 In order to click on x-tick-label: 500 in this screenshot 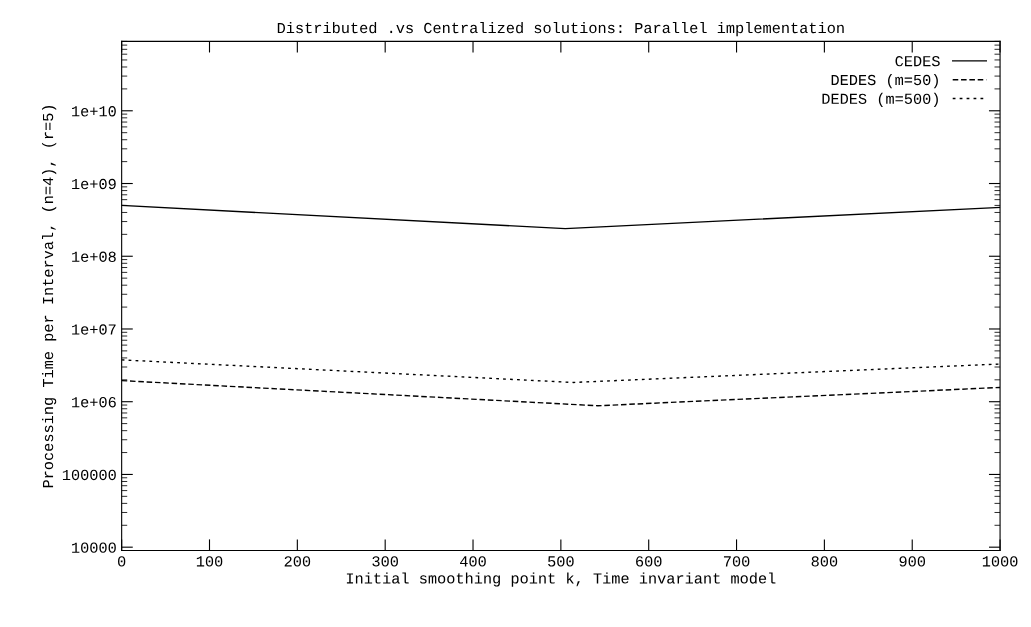, I will do `click(561, 561)`.